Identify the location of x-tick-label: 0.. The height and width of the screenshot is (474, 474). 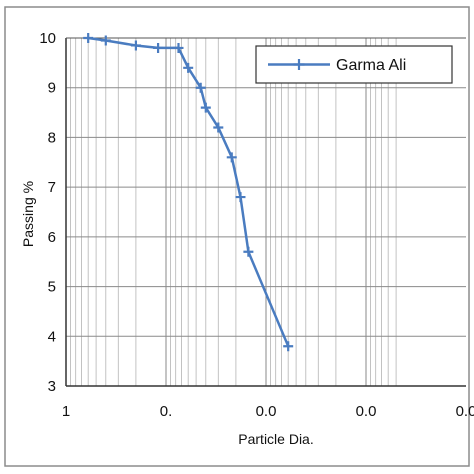
(166, 411).